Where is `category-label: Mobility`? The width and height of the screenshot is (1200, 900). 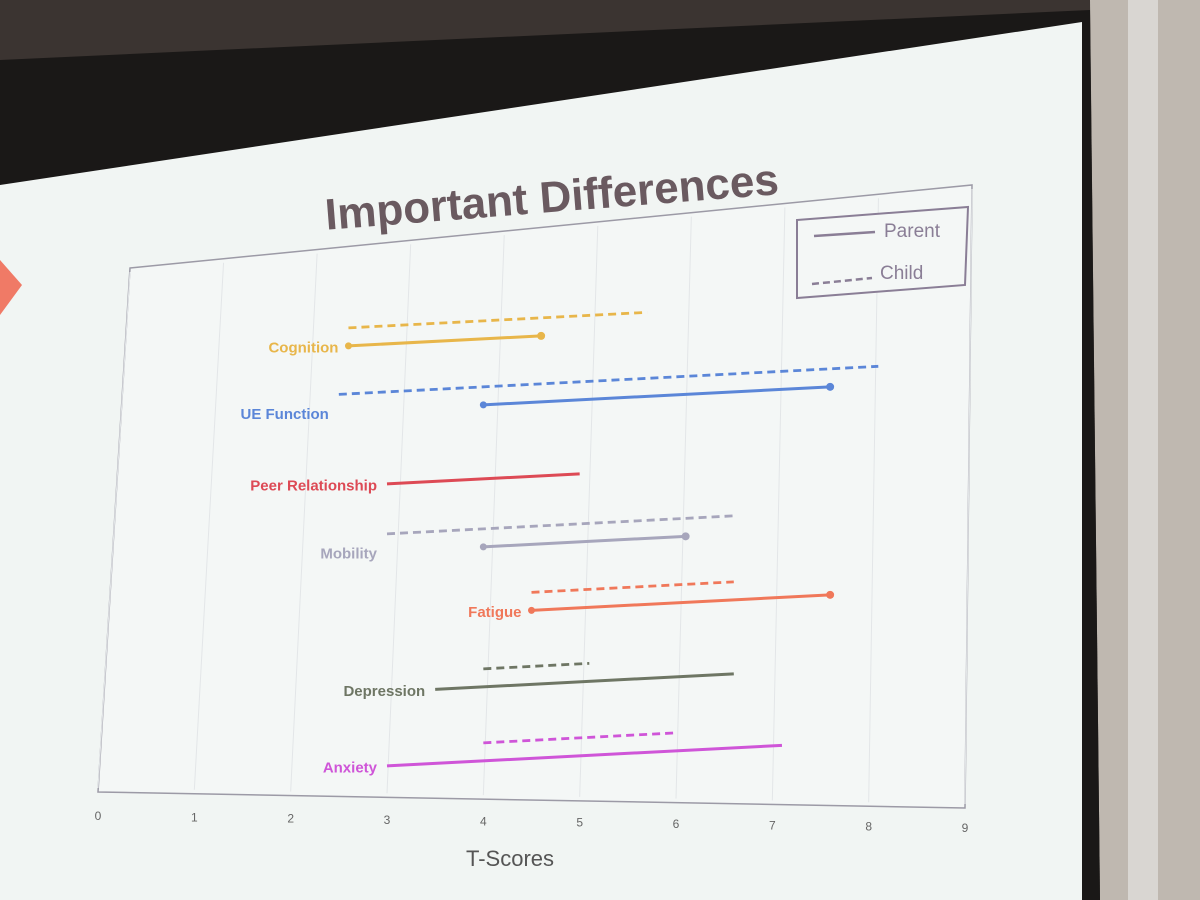
category-label: Mobility is located at coordinates (348, 553).